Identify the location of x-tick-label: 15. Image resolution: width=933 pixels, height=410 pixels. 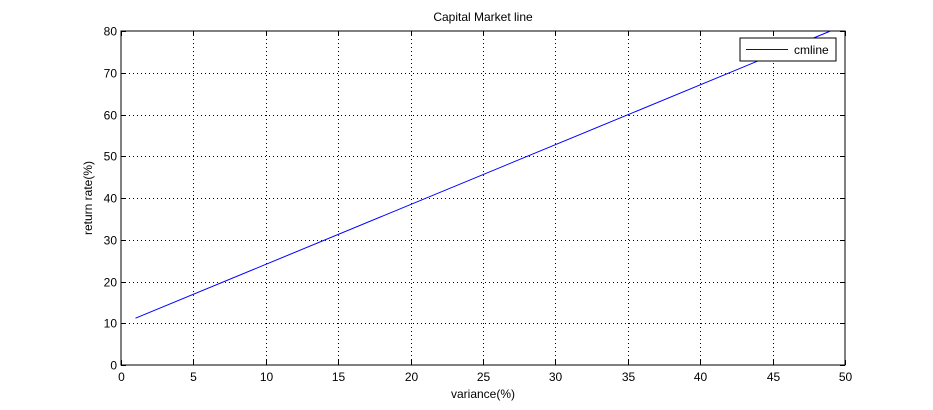
(339, 377).